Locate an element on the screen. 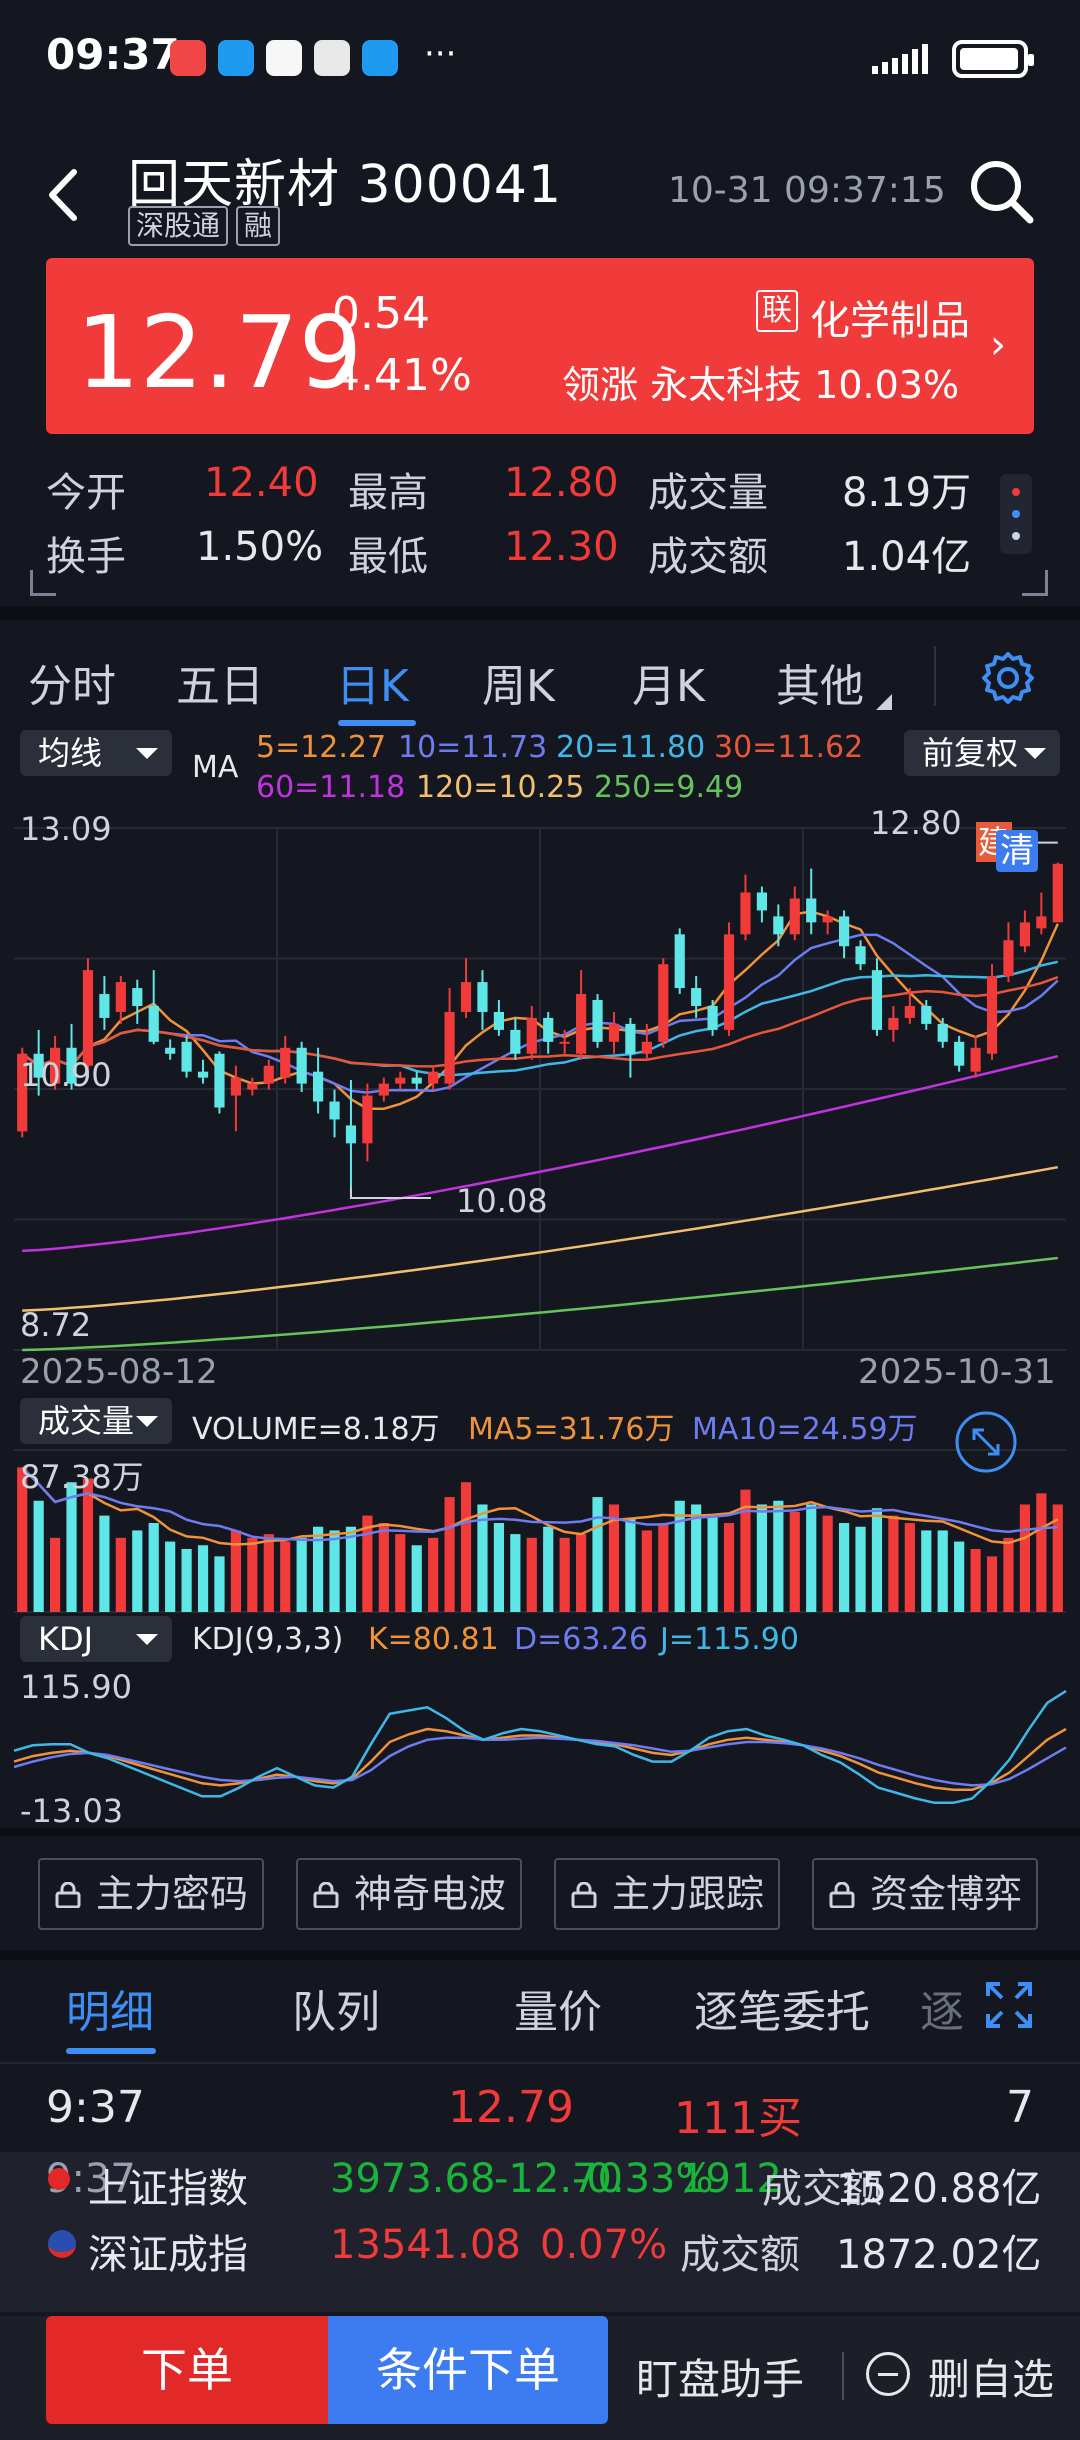 This screenshot has width=1080, height=2440. kdj-min-label: -13.03 is located at coordinates (72, 1811).